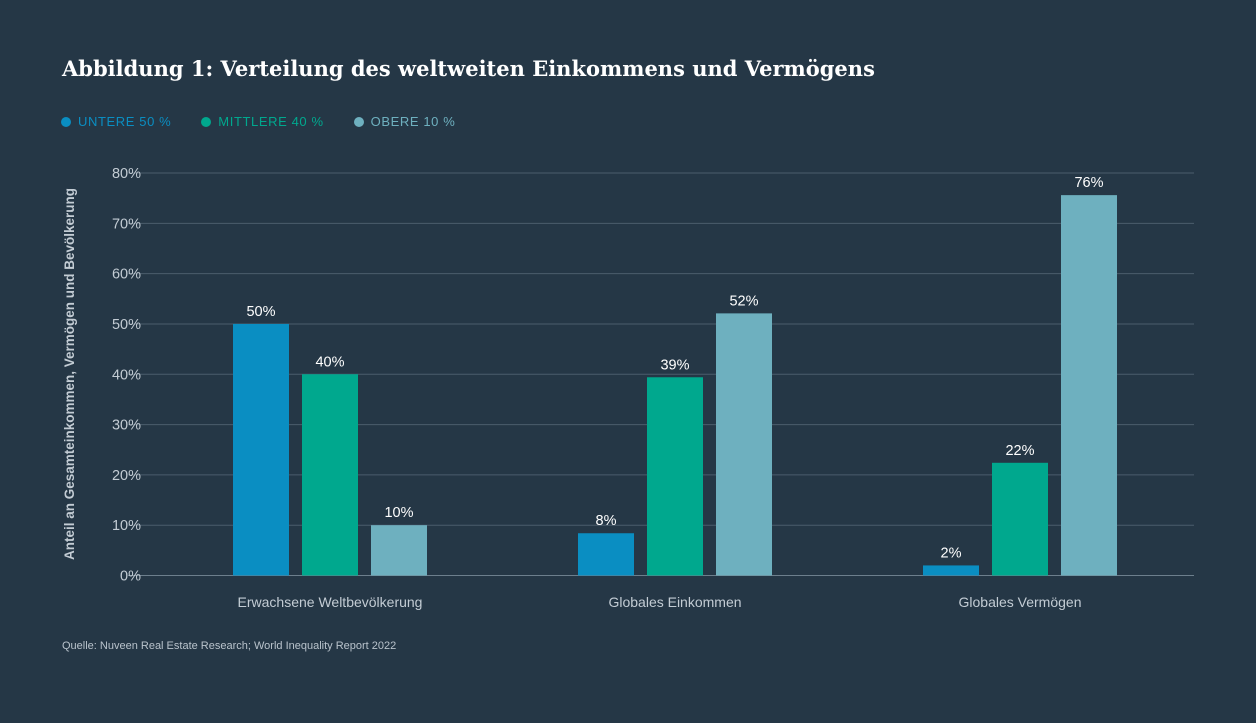 Image resolution: width=1256 pixels, height=723 pixels. What do you see at coordinates (126, 426) in the screenshot?
I see `y-tick-label: 30%` at bounding box center [126, 426].